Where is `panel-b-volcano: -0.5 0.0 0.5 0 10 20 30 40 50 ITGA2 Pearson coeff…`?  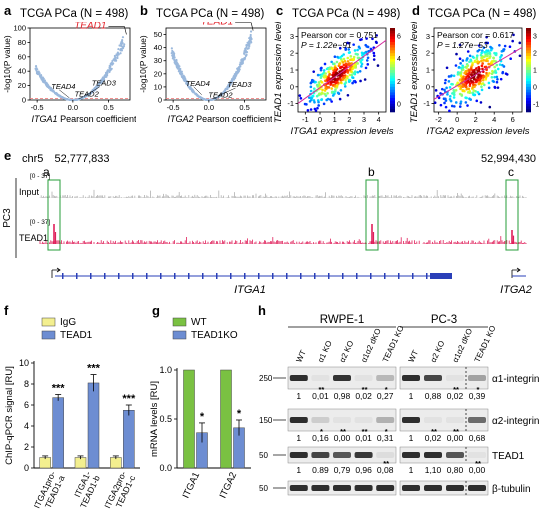 panel-b-volcano: -0.5 0.0 0.5 0 10 20 30 40 50 ITGA2 Pearson coeff… is located at coordinates (205, 73).